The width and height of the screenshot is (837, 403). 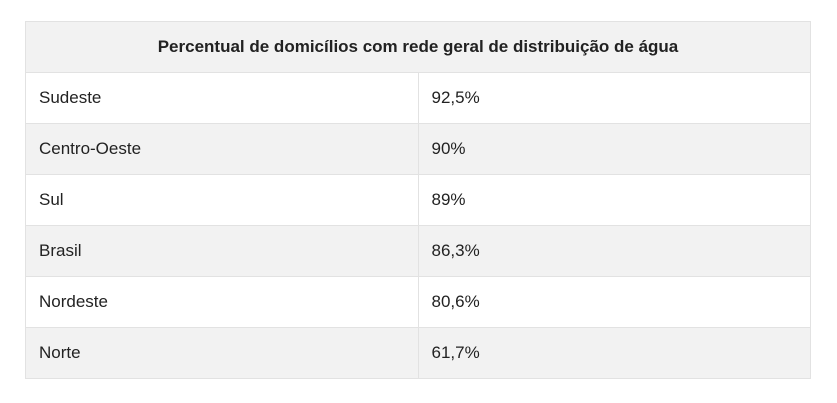 I want to click on region-percentage: 80,6%, so click(x=614, y=302).